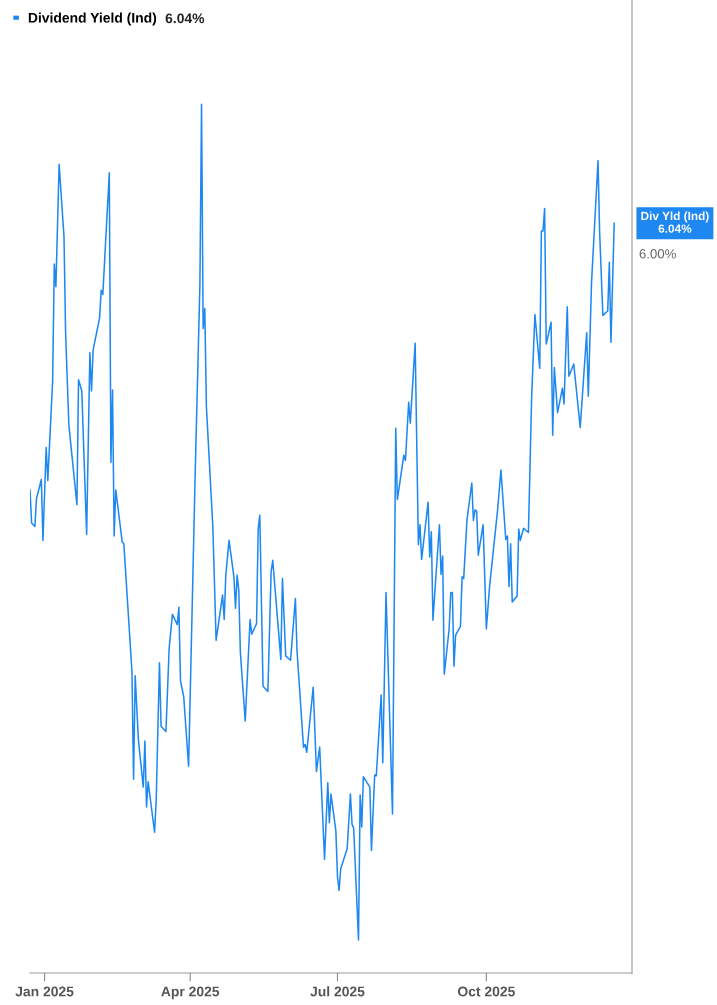 This screenshot has height=1005, width=717. What do you see at coordinates (44, 991) in the screenshot?
I see `x-tick-label: Jan 2025` at bounding box center [44, 991].